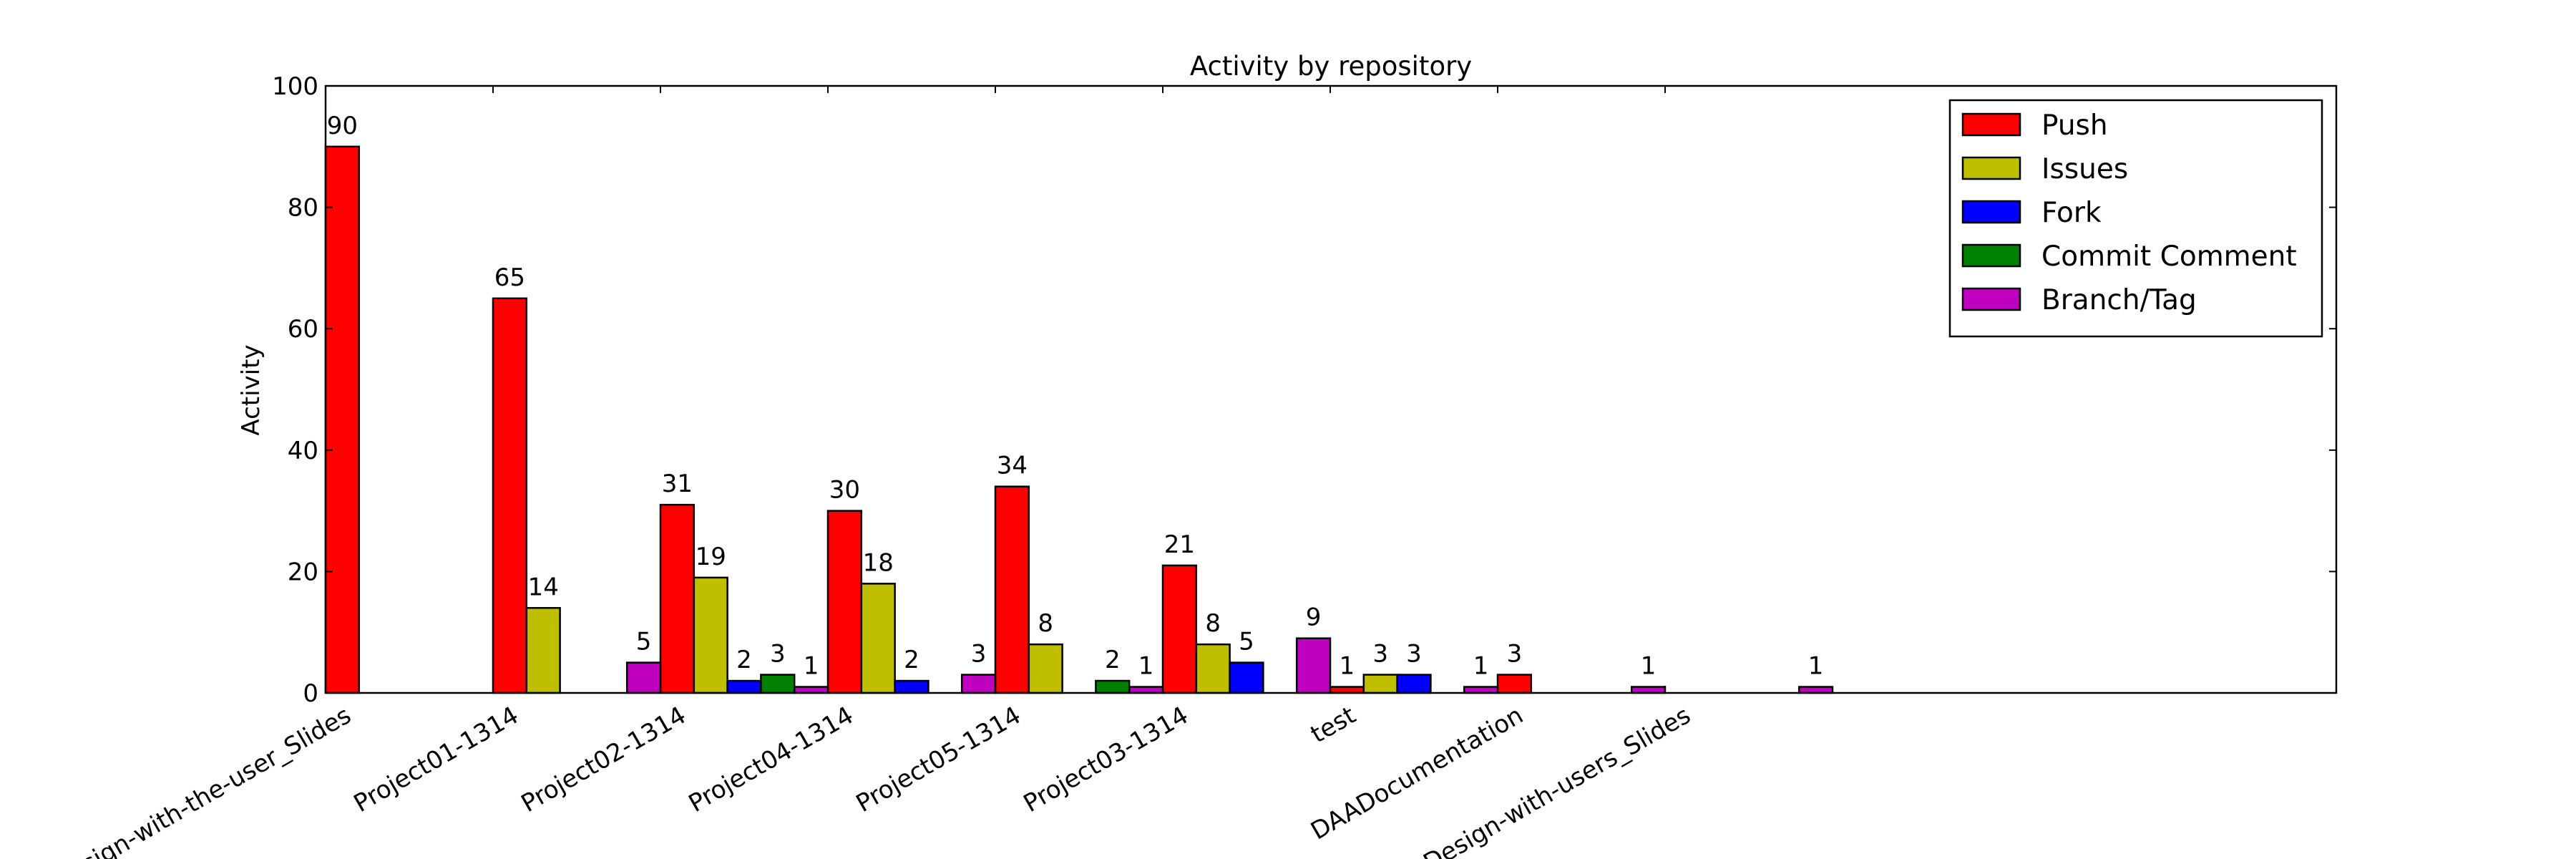 The image size is (2576, 859). What do you see at coordinates (509, 277) in the screenshot?
I see `data-label: 65` at bounding box center [509, 277].